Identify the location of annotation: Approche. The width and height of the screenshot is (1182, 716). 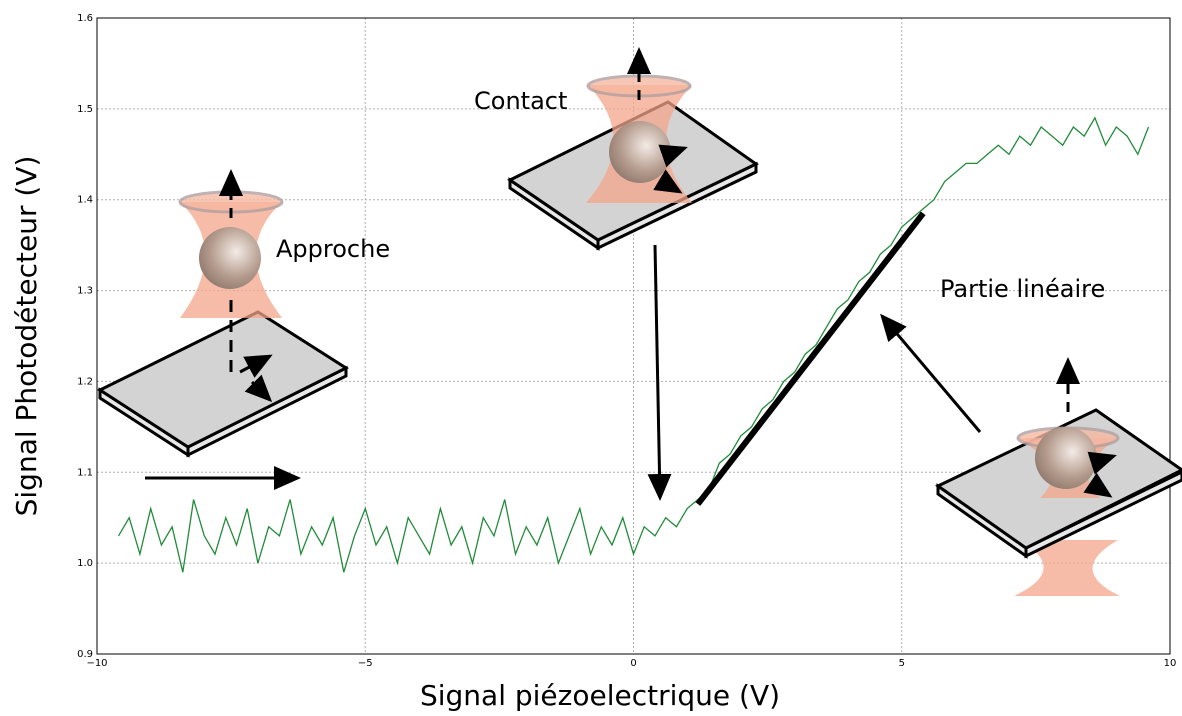
(333, 249).